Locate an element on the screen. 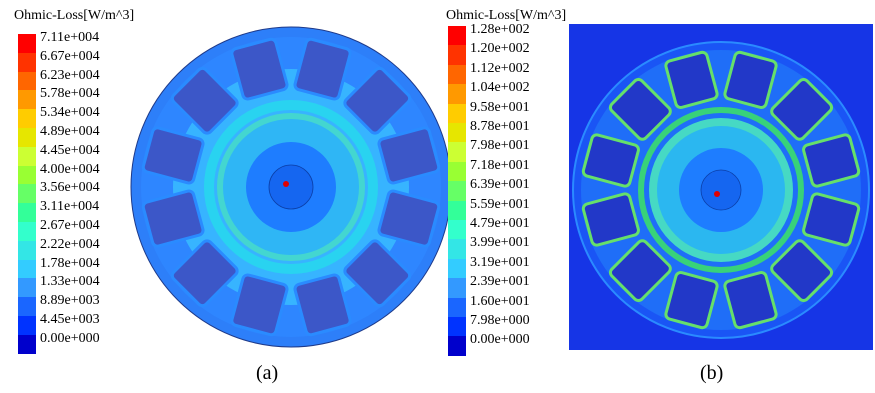 This screenshot has width=875, height=393. legend-tick-label: 4.79e+001 is located at coordinates (500, 223).